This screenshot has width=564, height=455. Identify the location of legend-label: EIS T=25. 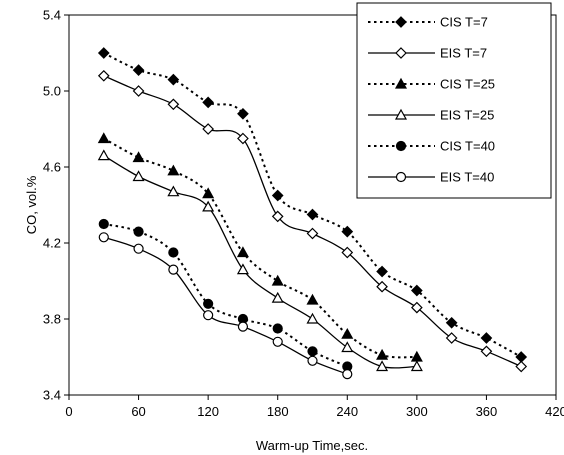
(467, 115).